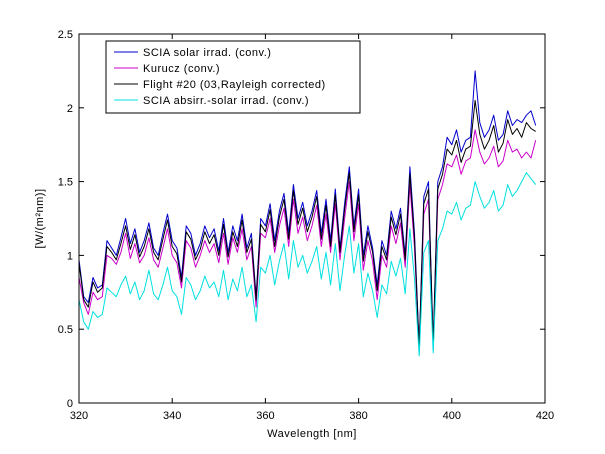 The height and width of the screenshot is (454, 605). What do you see at coordinates (358, 416) in the screenshot?
I see `x-tick-label: 380` at bounding box center [358, 416].